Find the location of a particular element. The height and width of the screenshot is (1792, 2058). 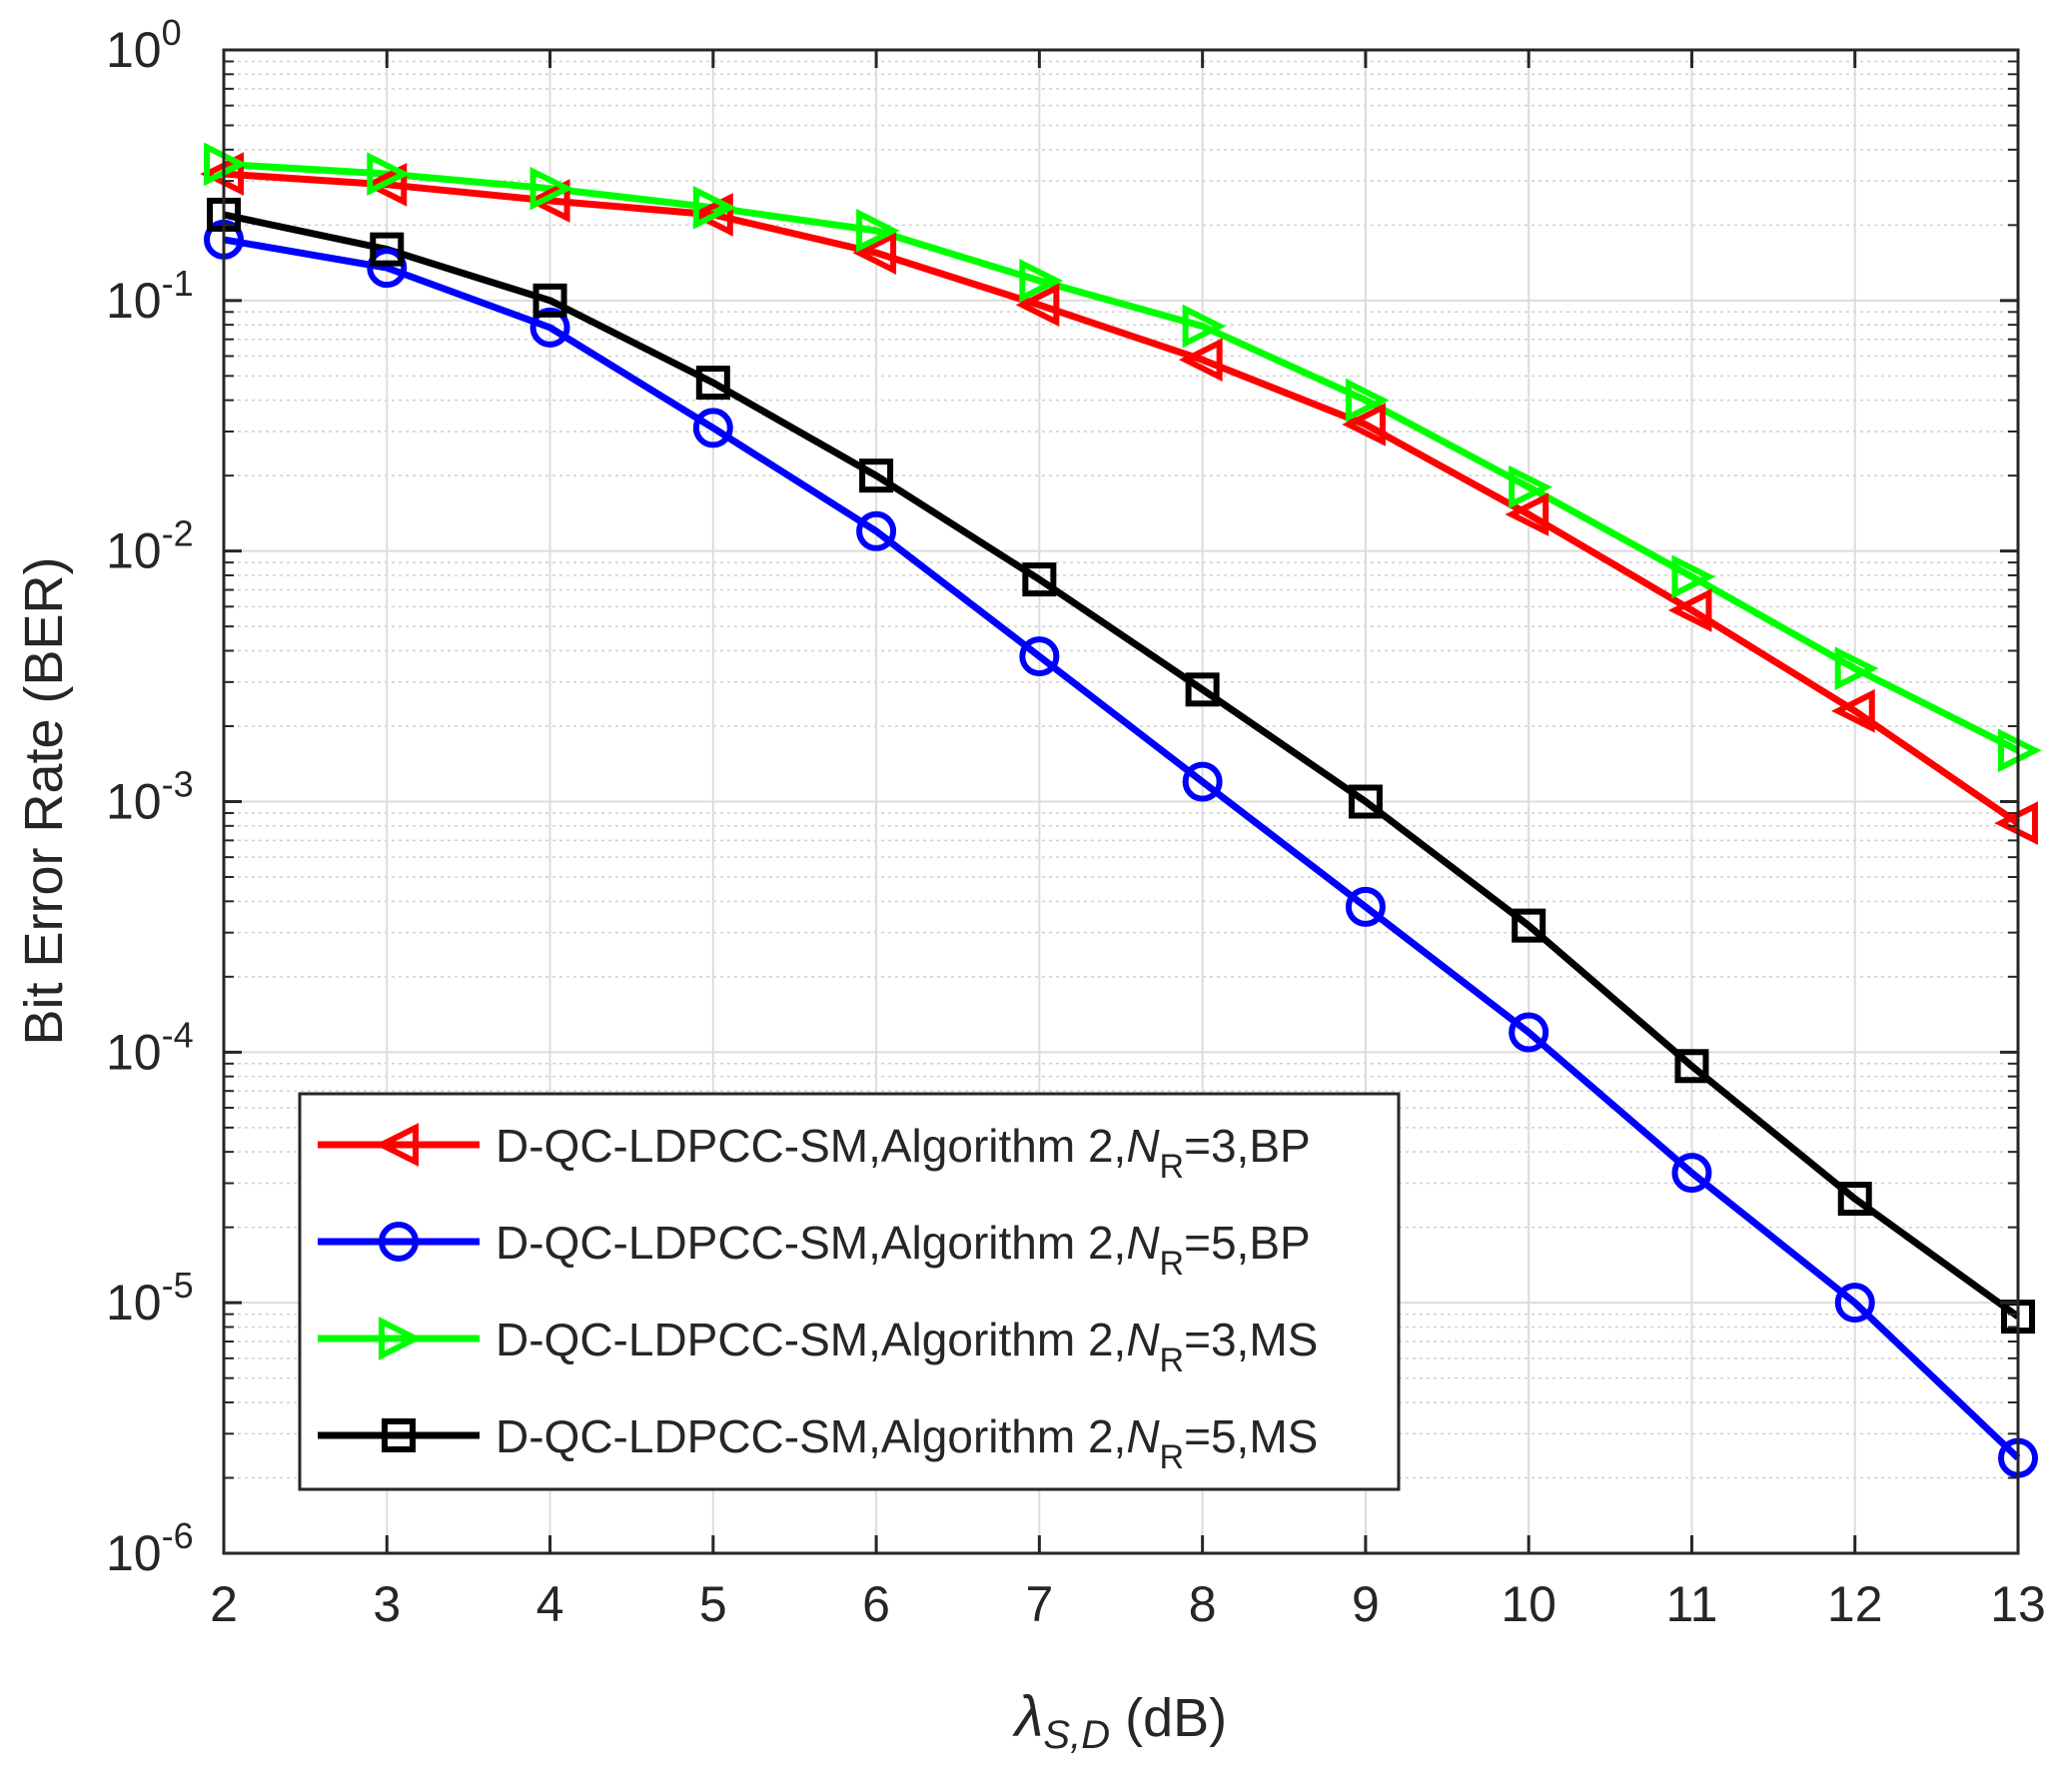

x-tick-label: 9 is located at coordinates (1366, 1604).